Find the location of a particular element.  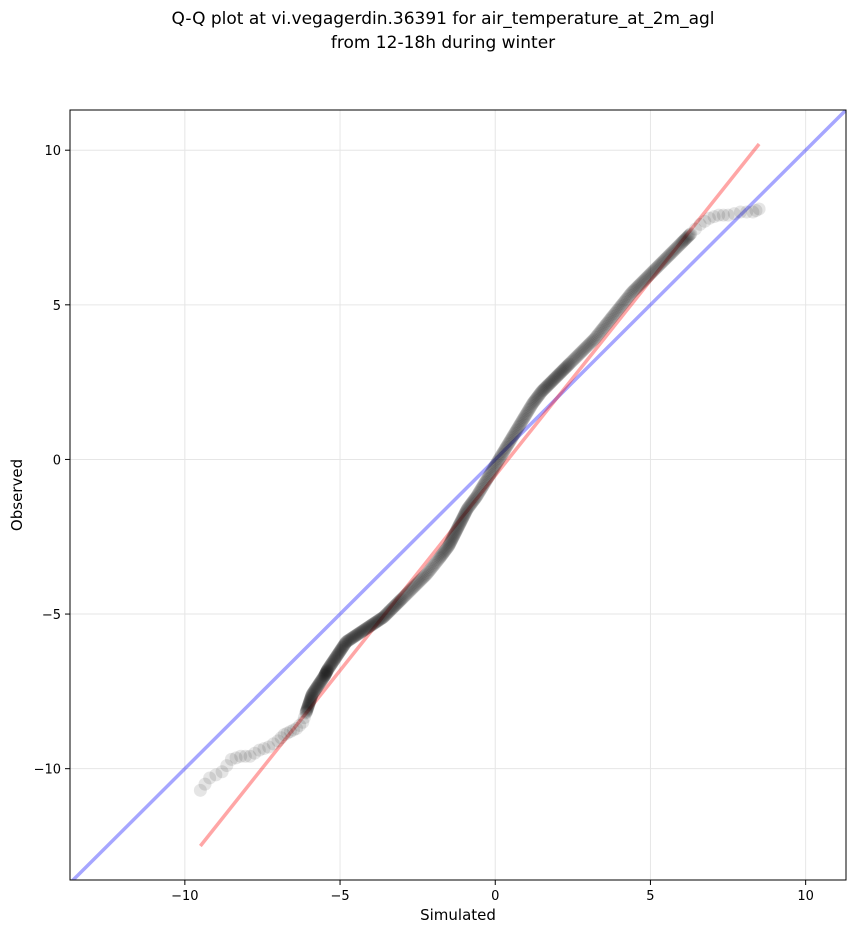

y-tick-label: −10 is located at coordinates (47, 770).